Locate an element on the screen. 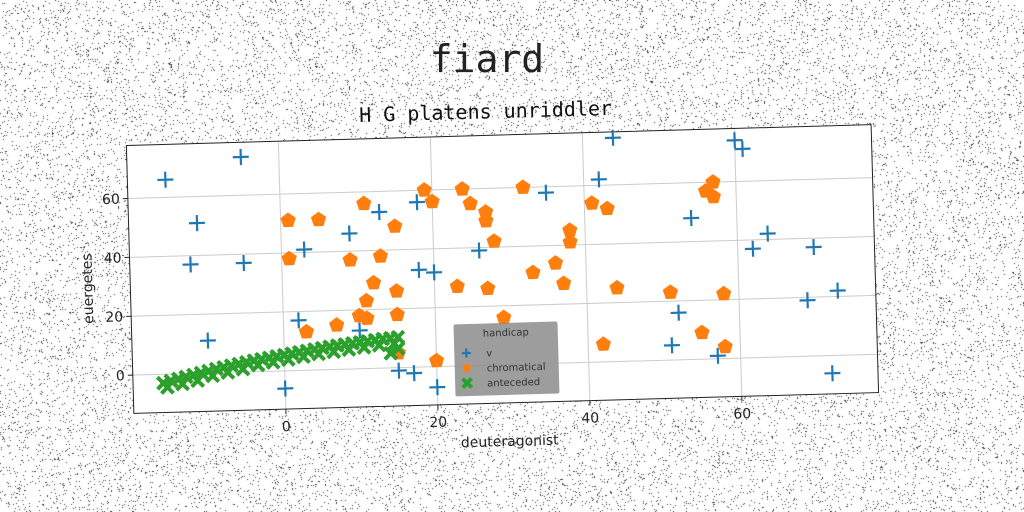 The width and height of the screenshot is (1024, 512). x-tick-label: 40 is located at coordinates (590, 418).